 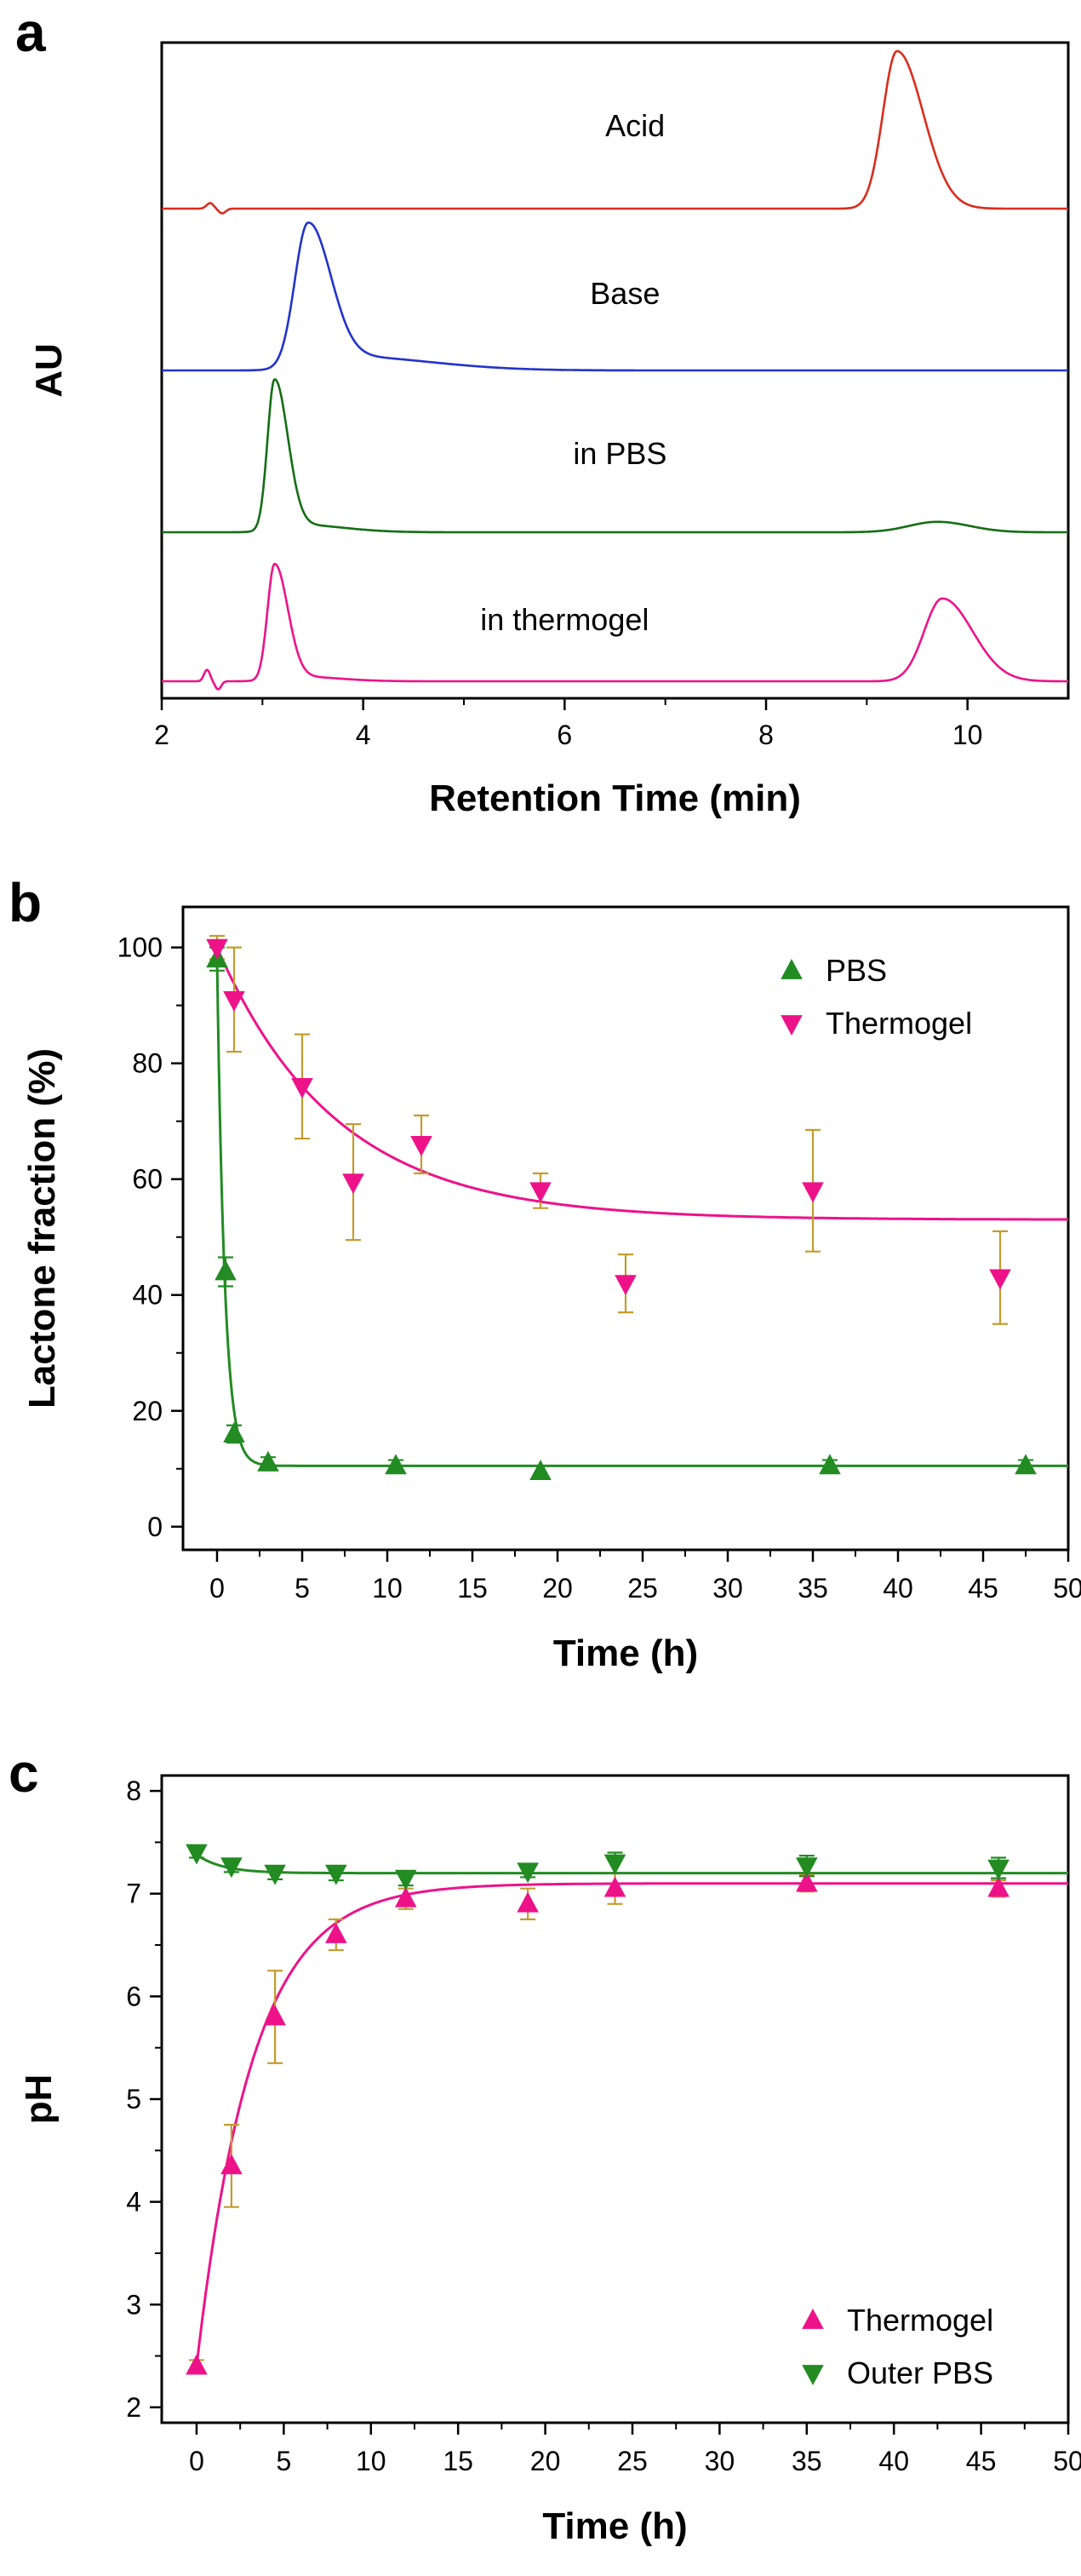 I want to click on svg-text: 3, so click(x=133, y=2304).